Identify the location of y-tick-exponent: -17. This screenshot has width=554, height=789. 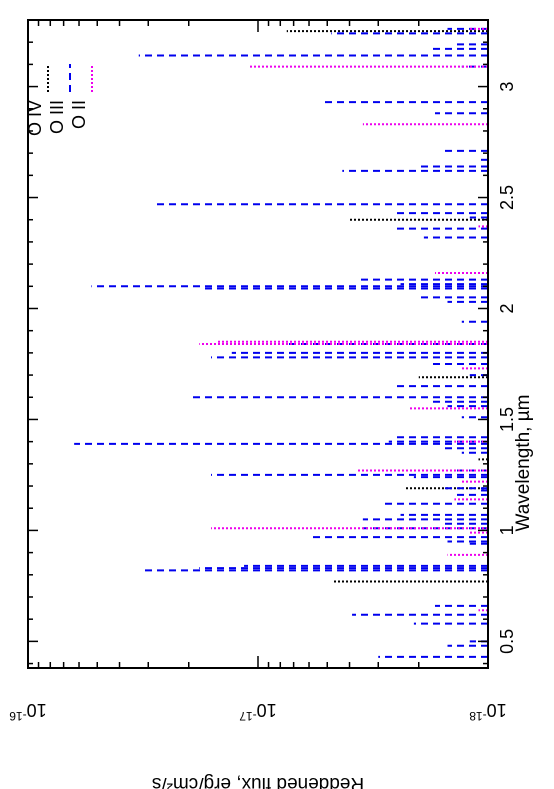
(248, 716).